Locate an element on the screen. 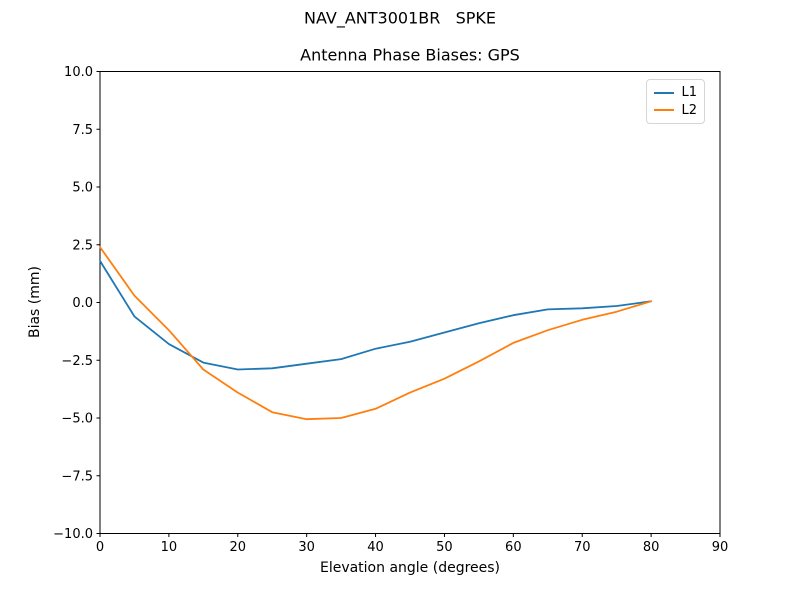 The height and width of the screenshot is (600, 800). x-tick-label: 80 is located at coordinates (651, 547).